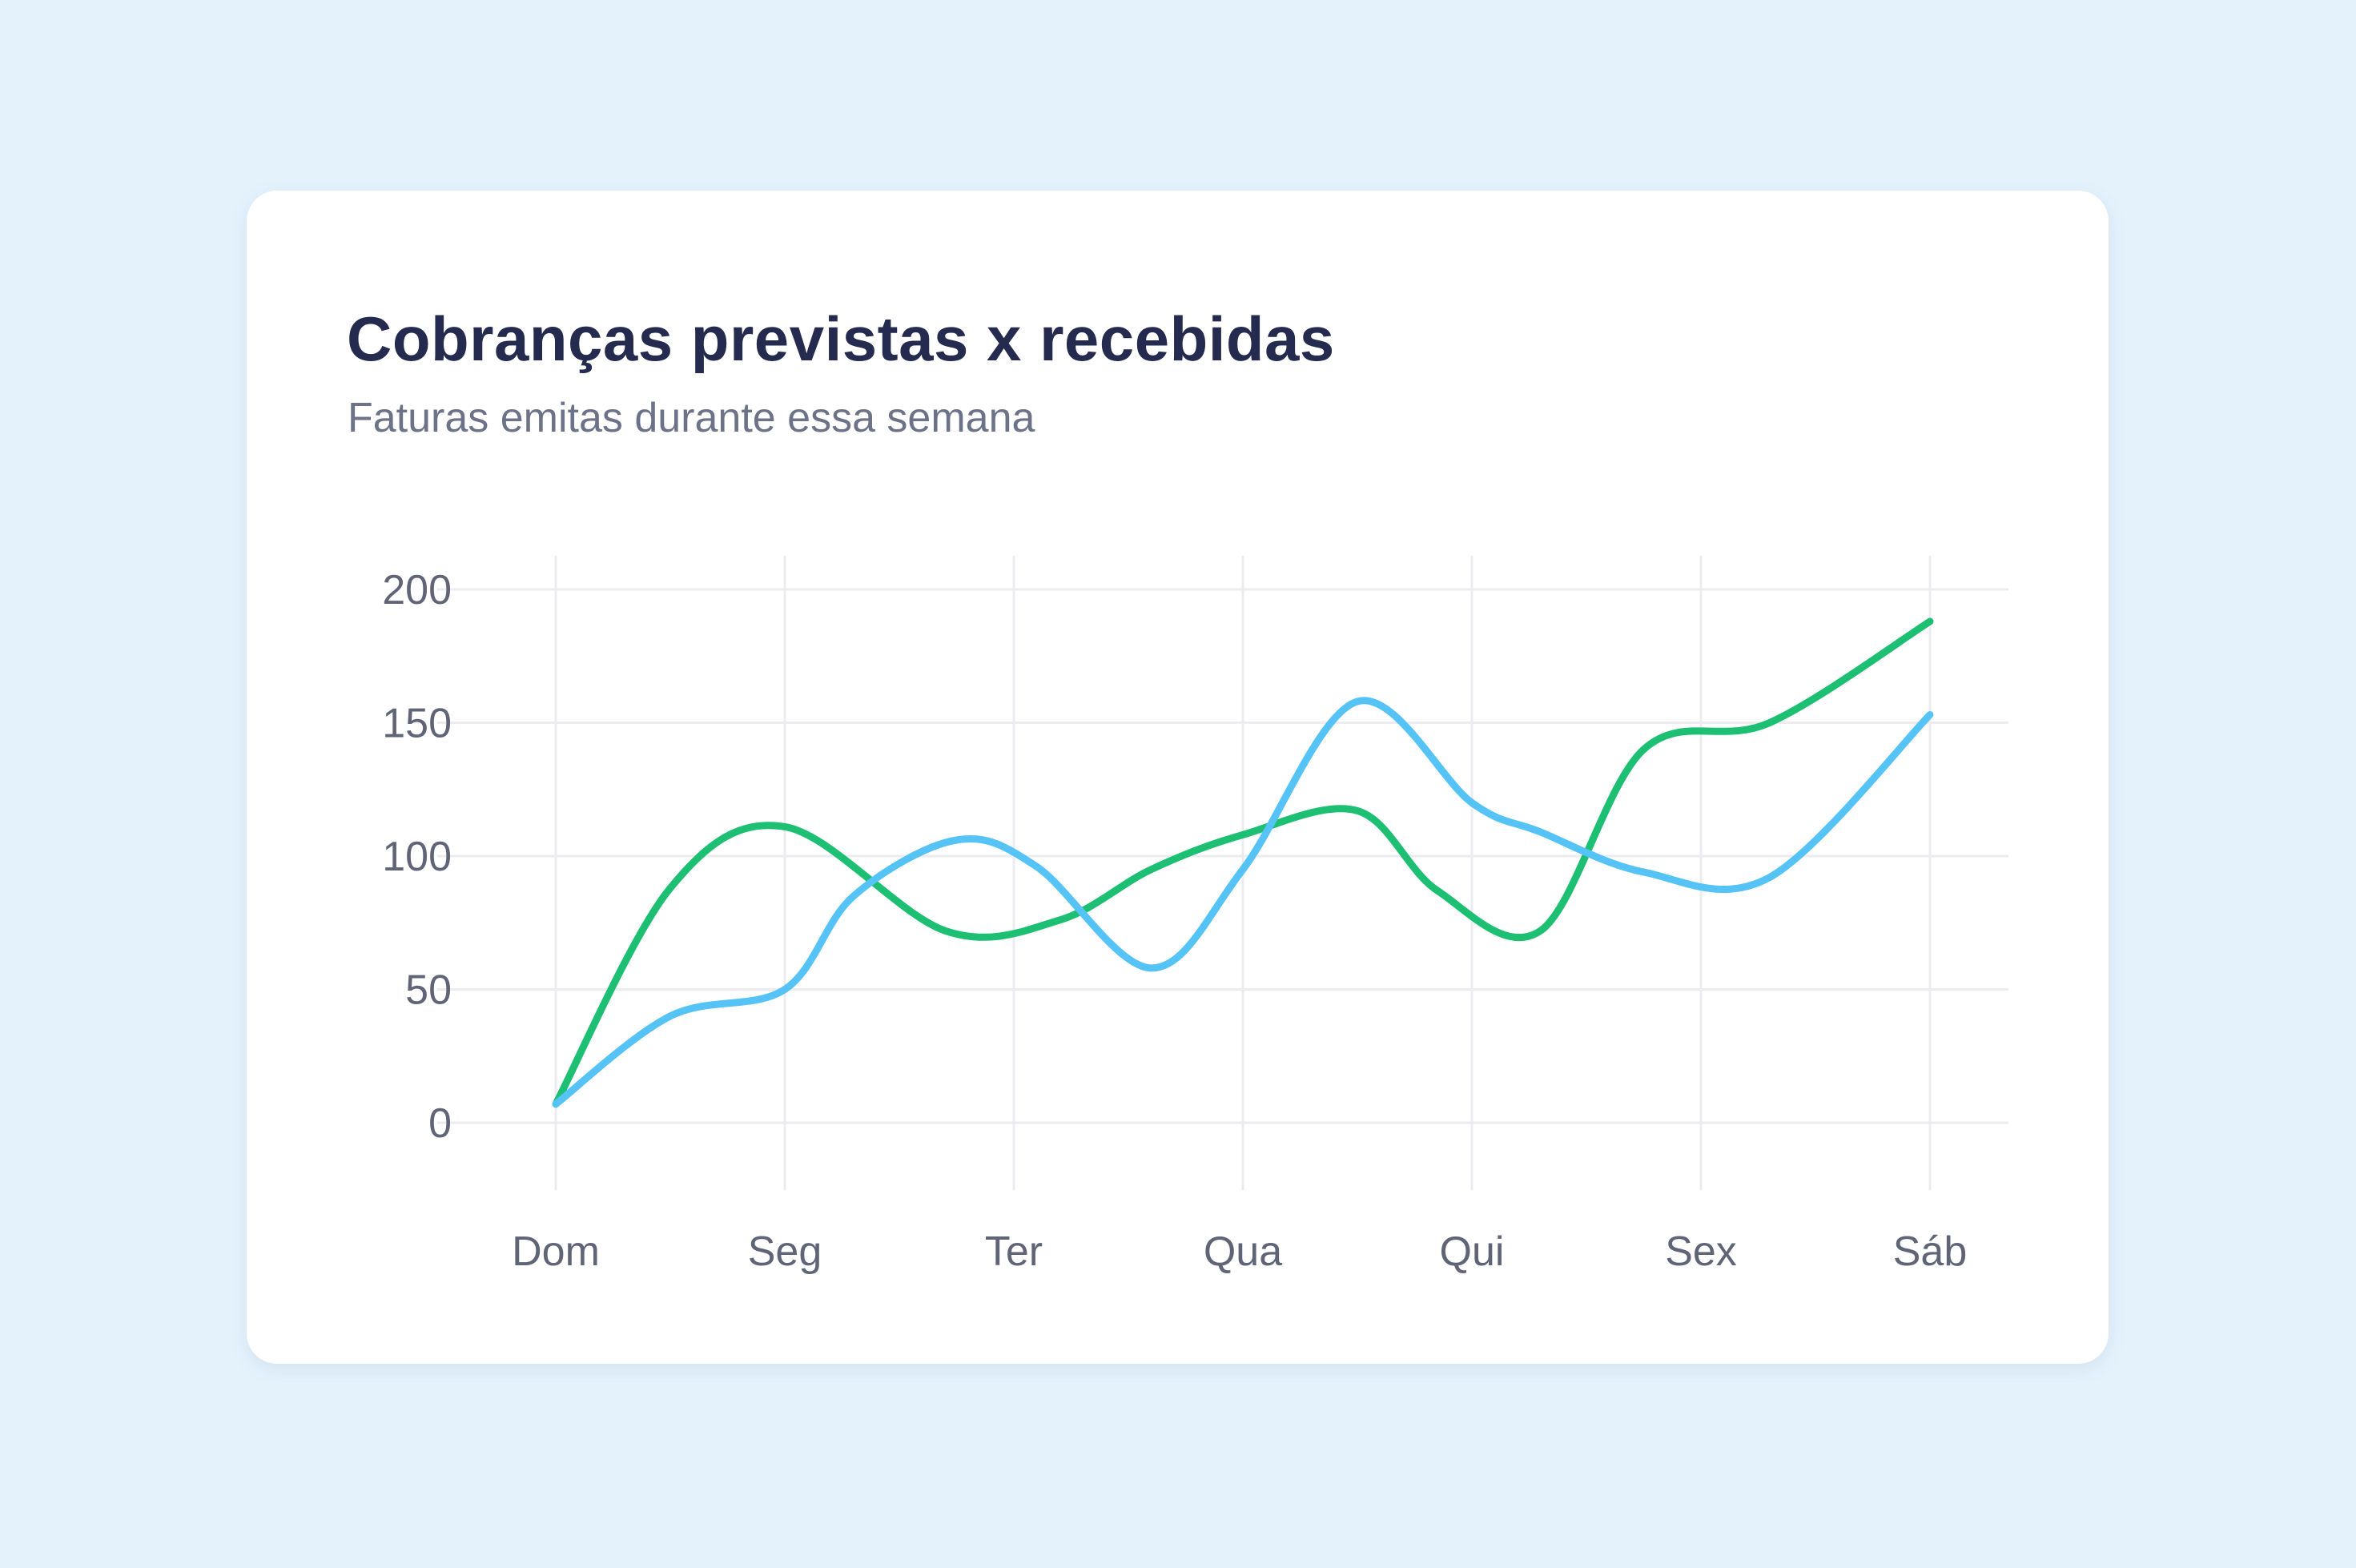 The height and width of the screenshot is (1568, 2356). I want to click on chart-subtitle: Faturas emitas durante essa semana, so click(691, 418).